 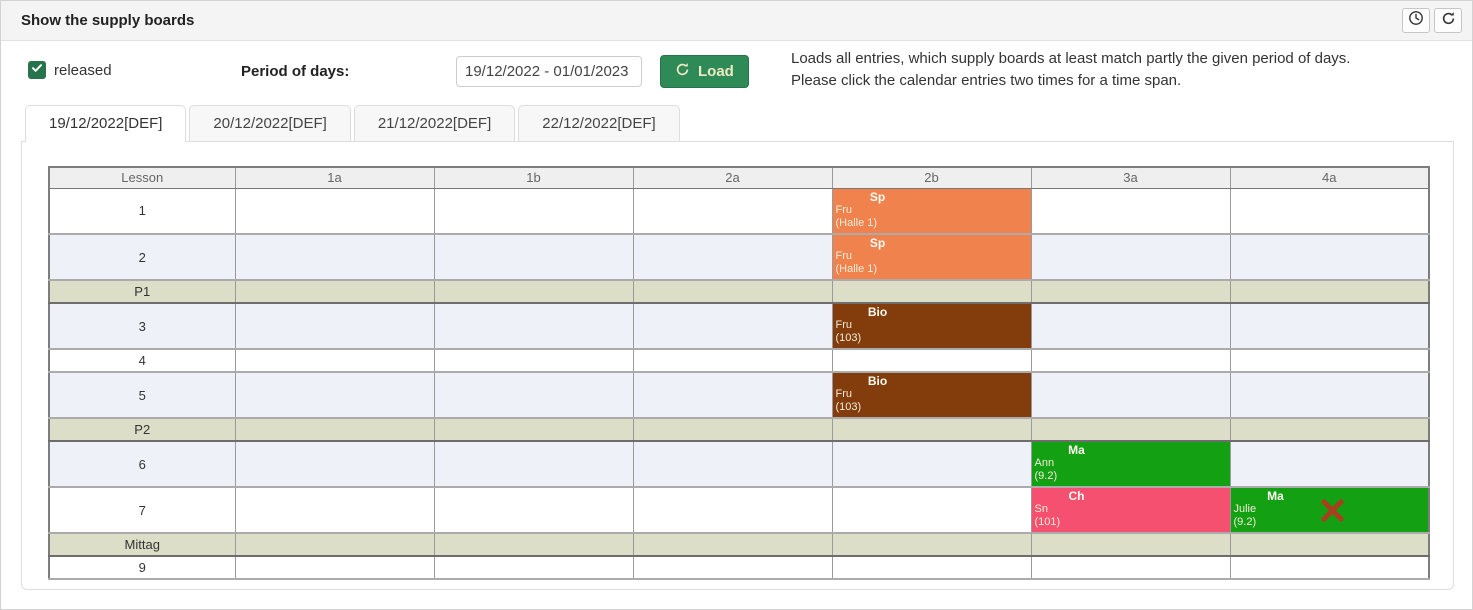 I want to click on board-cell-1b-P2, so click(x=533, y=429).